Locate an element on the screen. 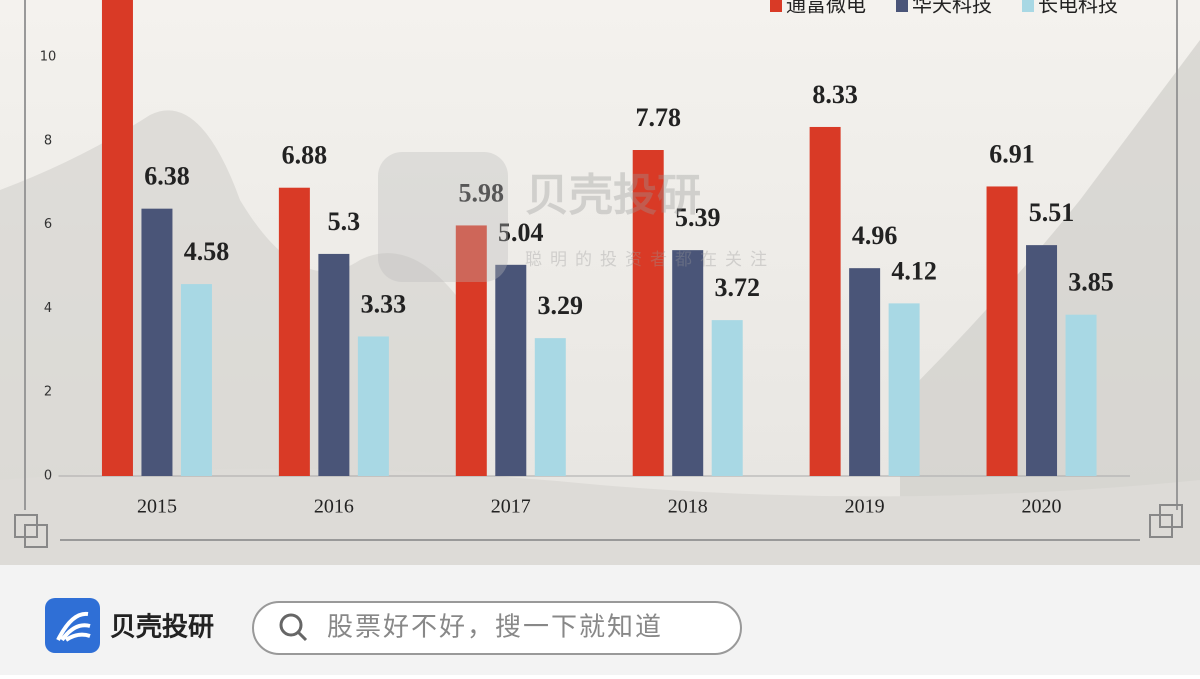  y-tick-label: 8 is located at coordinates (48, 140).